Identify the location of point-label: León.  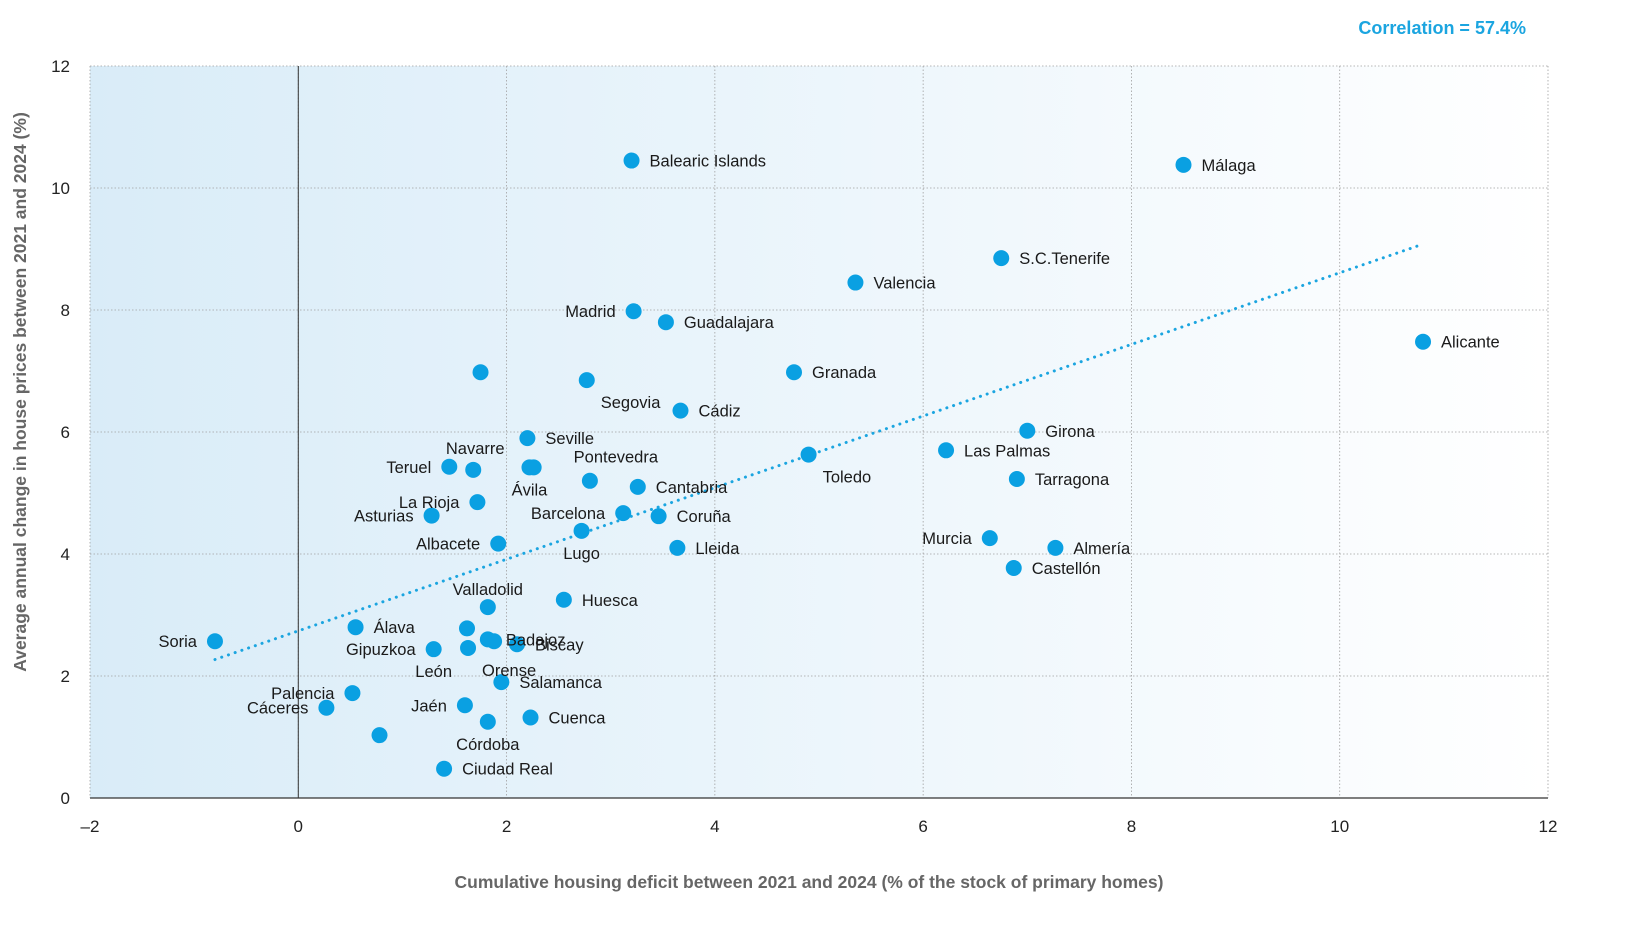
(433, 672).